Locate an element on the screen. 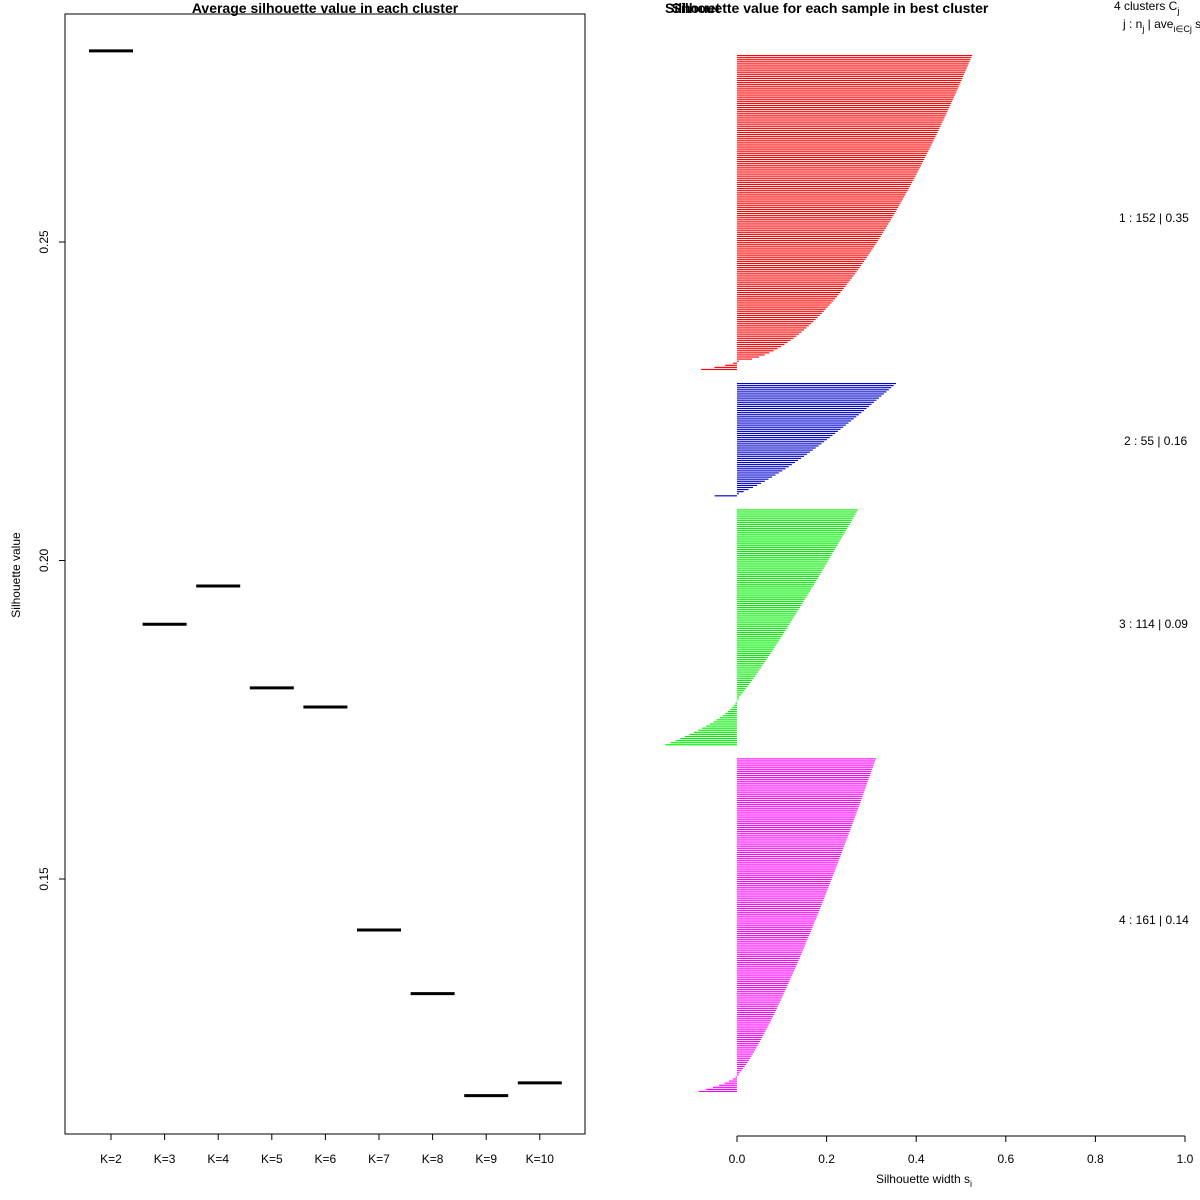 The image size is (1200, 1200). legend-cluster-2: 2 : 55 | 0.16 is located at coordinates (1155, 441).